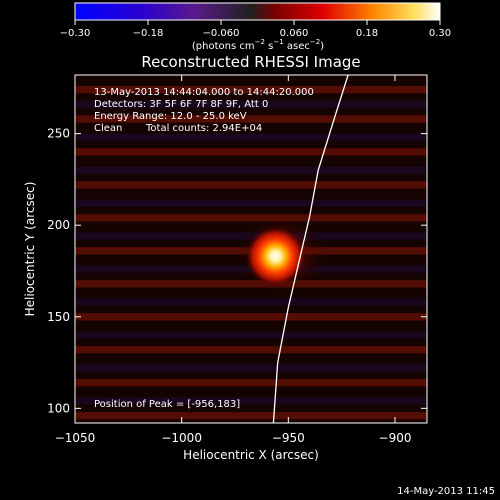 This screenshot has height=500, width=500. What do you see at coordinates (440, 33) in the screenshot?
I see `colorbar-tick-label: 0.30` at bounding box center [440, 33].